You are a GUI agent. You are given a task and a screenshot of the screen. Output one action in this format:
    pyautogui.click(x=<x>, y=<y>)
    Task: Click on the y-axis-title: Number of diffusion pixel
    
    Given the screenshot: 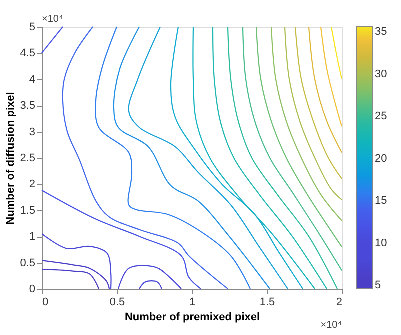 What is the action you would take?
    pyautogui.click(x=11, y=158)
    